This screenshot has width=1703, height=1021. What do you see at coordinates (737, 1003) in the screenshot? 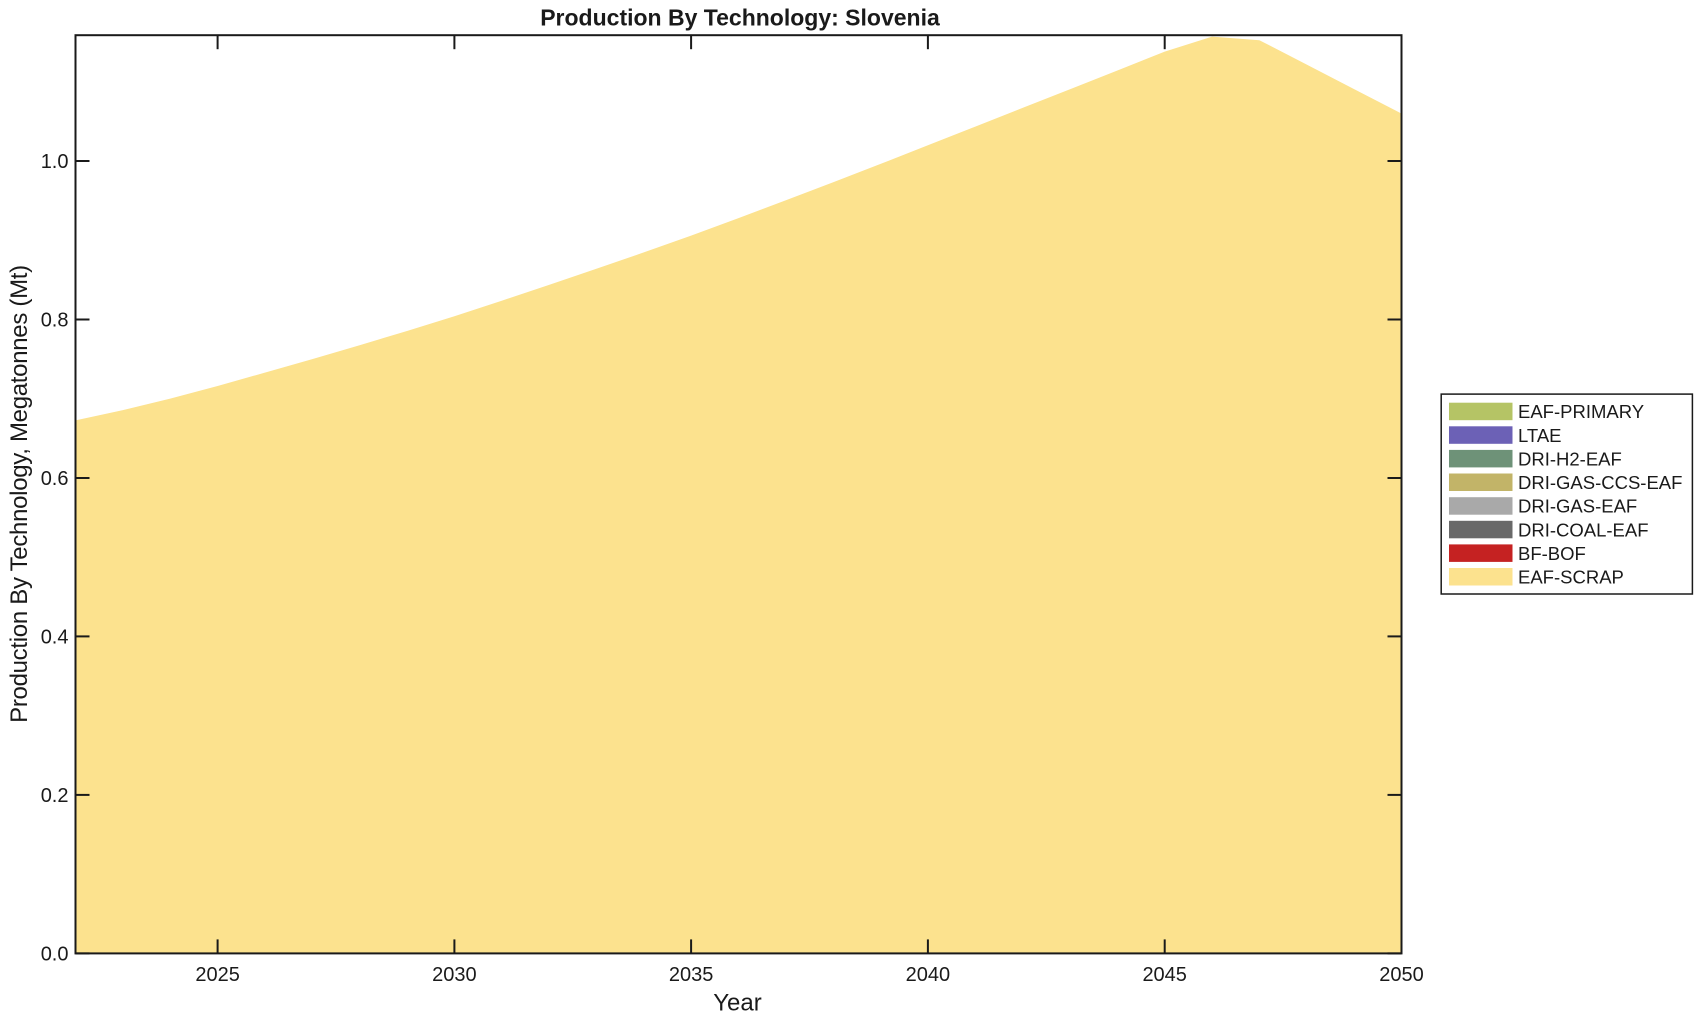
I see `svg-text: Year` at bounding box center [737, 1003].